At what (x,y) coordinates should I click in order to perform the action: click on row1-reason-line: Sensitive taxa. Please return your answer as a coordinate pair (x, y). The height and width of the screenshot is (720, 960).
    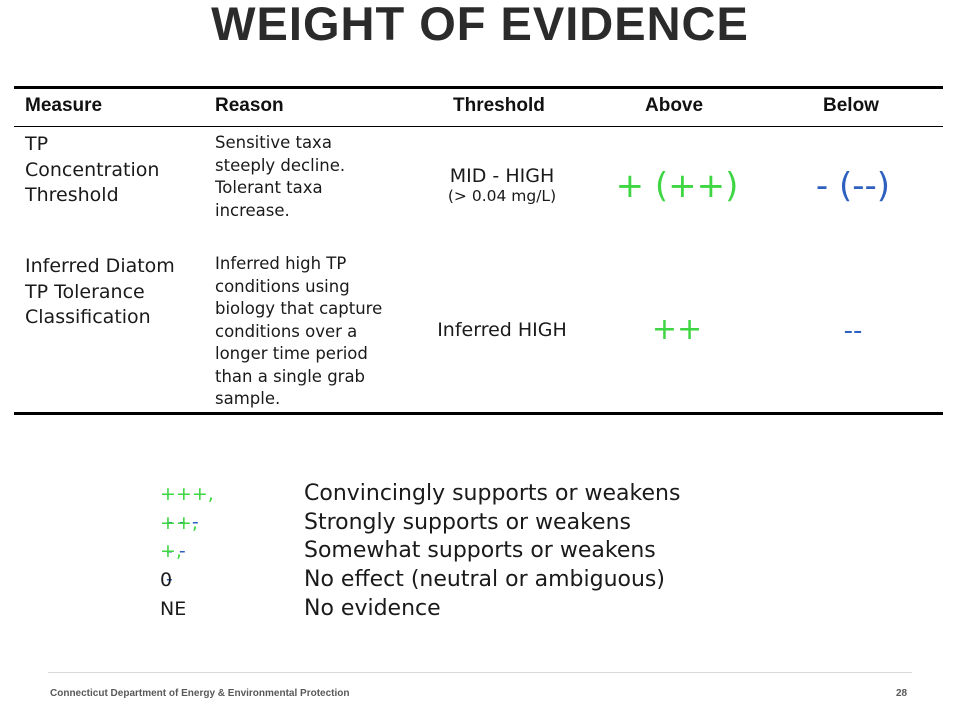
    Looking at the image, I should click on (273, 142).